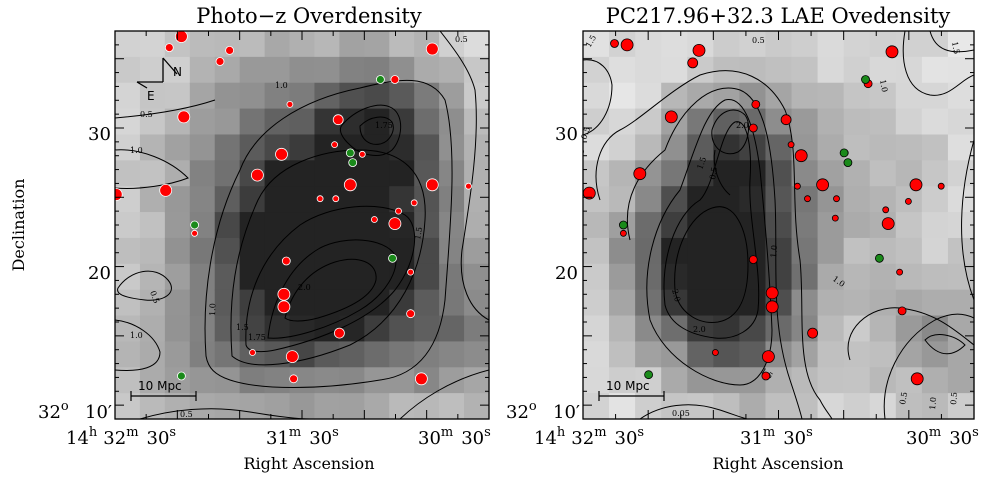 The image size is (992, 481). I want to click on contour-label: 0.5, so click(461, 39).